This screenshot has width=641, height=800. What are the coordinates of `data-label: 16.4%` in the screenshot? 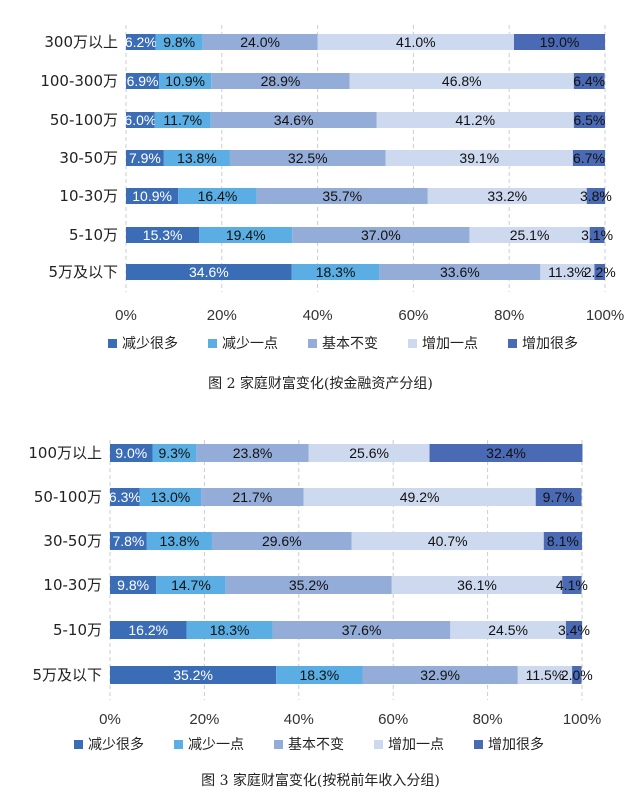 It's located at (218, 196).